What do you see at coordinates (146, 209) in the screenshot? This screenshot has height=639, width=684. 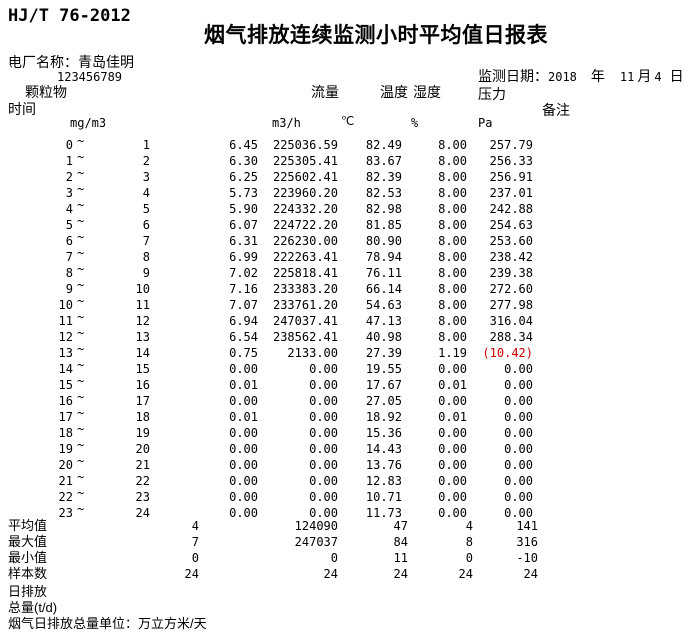 I see `cell-to: 5` at bounding box center [146, 209].